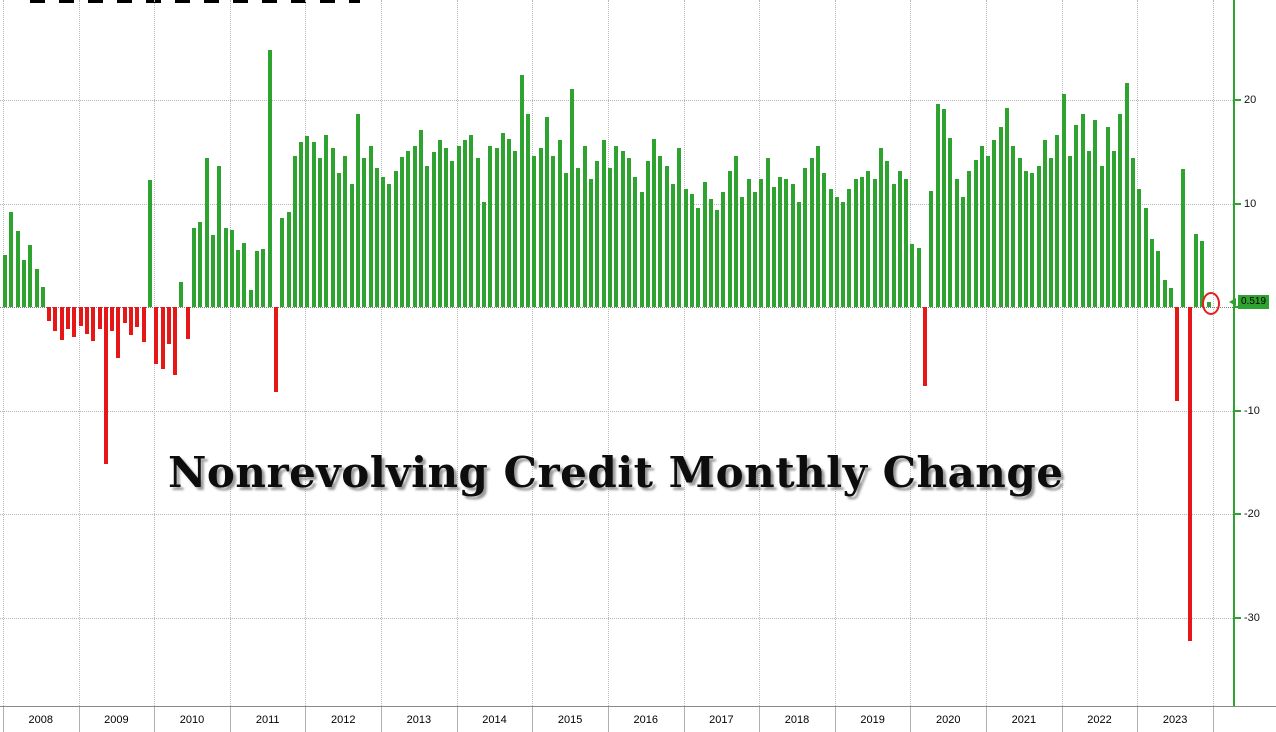 The image size is (1276, 732). What do you see at coordinates (195, 1) in the screenshot?
I see `cropped-text-remnant` at bounding box center [195, 1].